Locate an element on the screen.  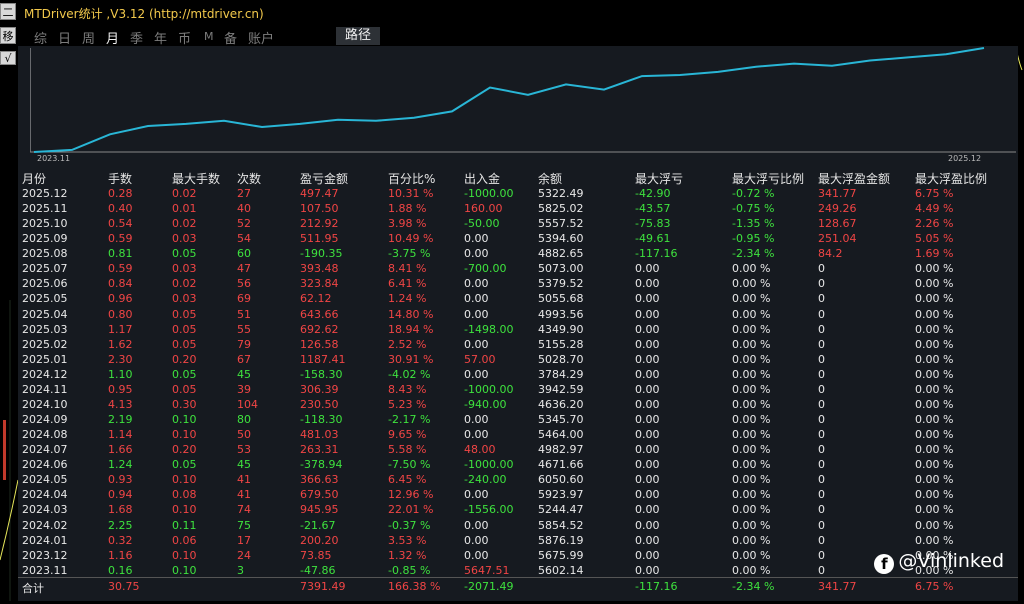
cell-lots: 0.54 is located at coordinates (120, 224).